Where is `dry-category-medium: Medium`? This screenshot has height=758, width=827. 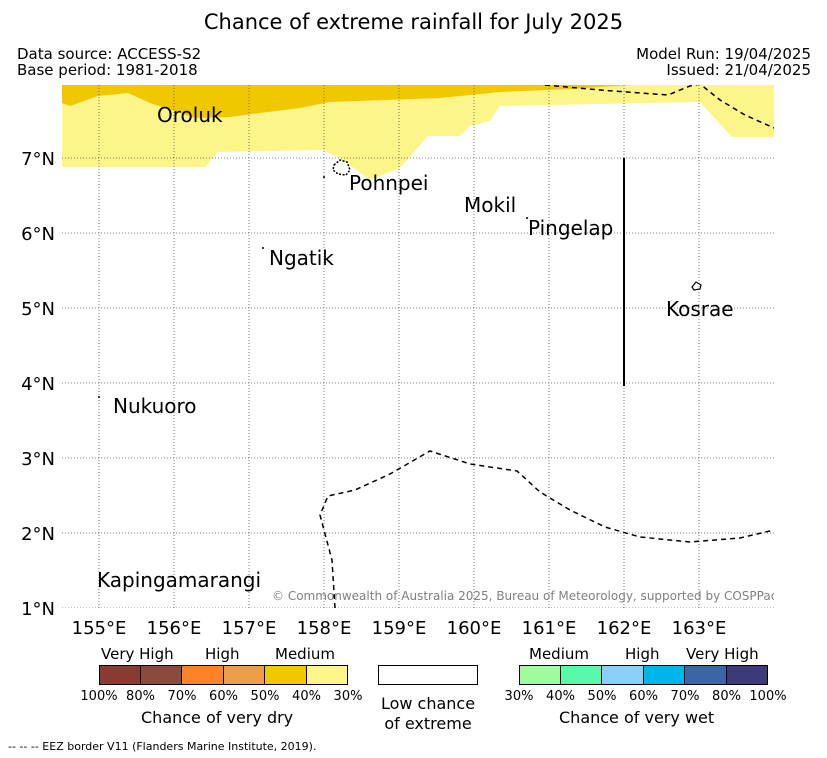
dry-category-medium: Medium is located at coordinates (305, 654).